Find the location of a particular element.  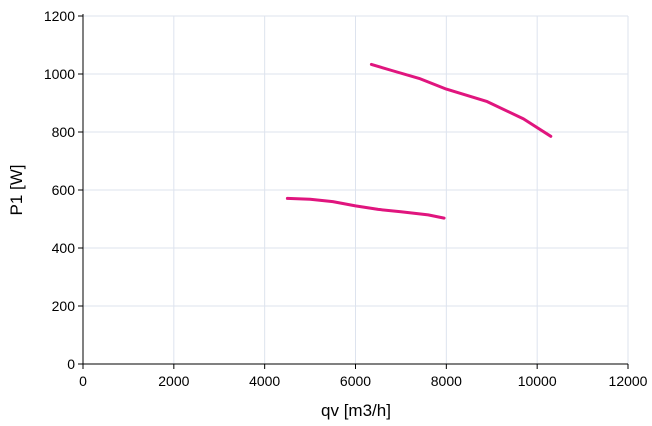

y-axis-label: P1 [W] is located at coordinates (16, 189).